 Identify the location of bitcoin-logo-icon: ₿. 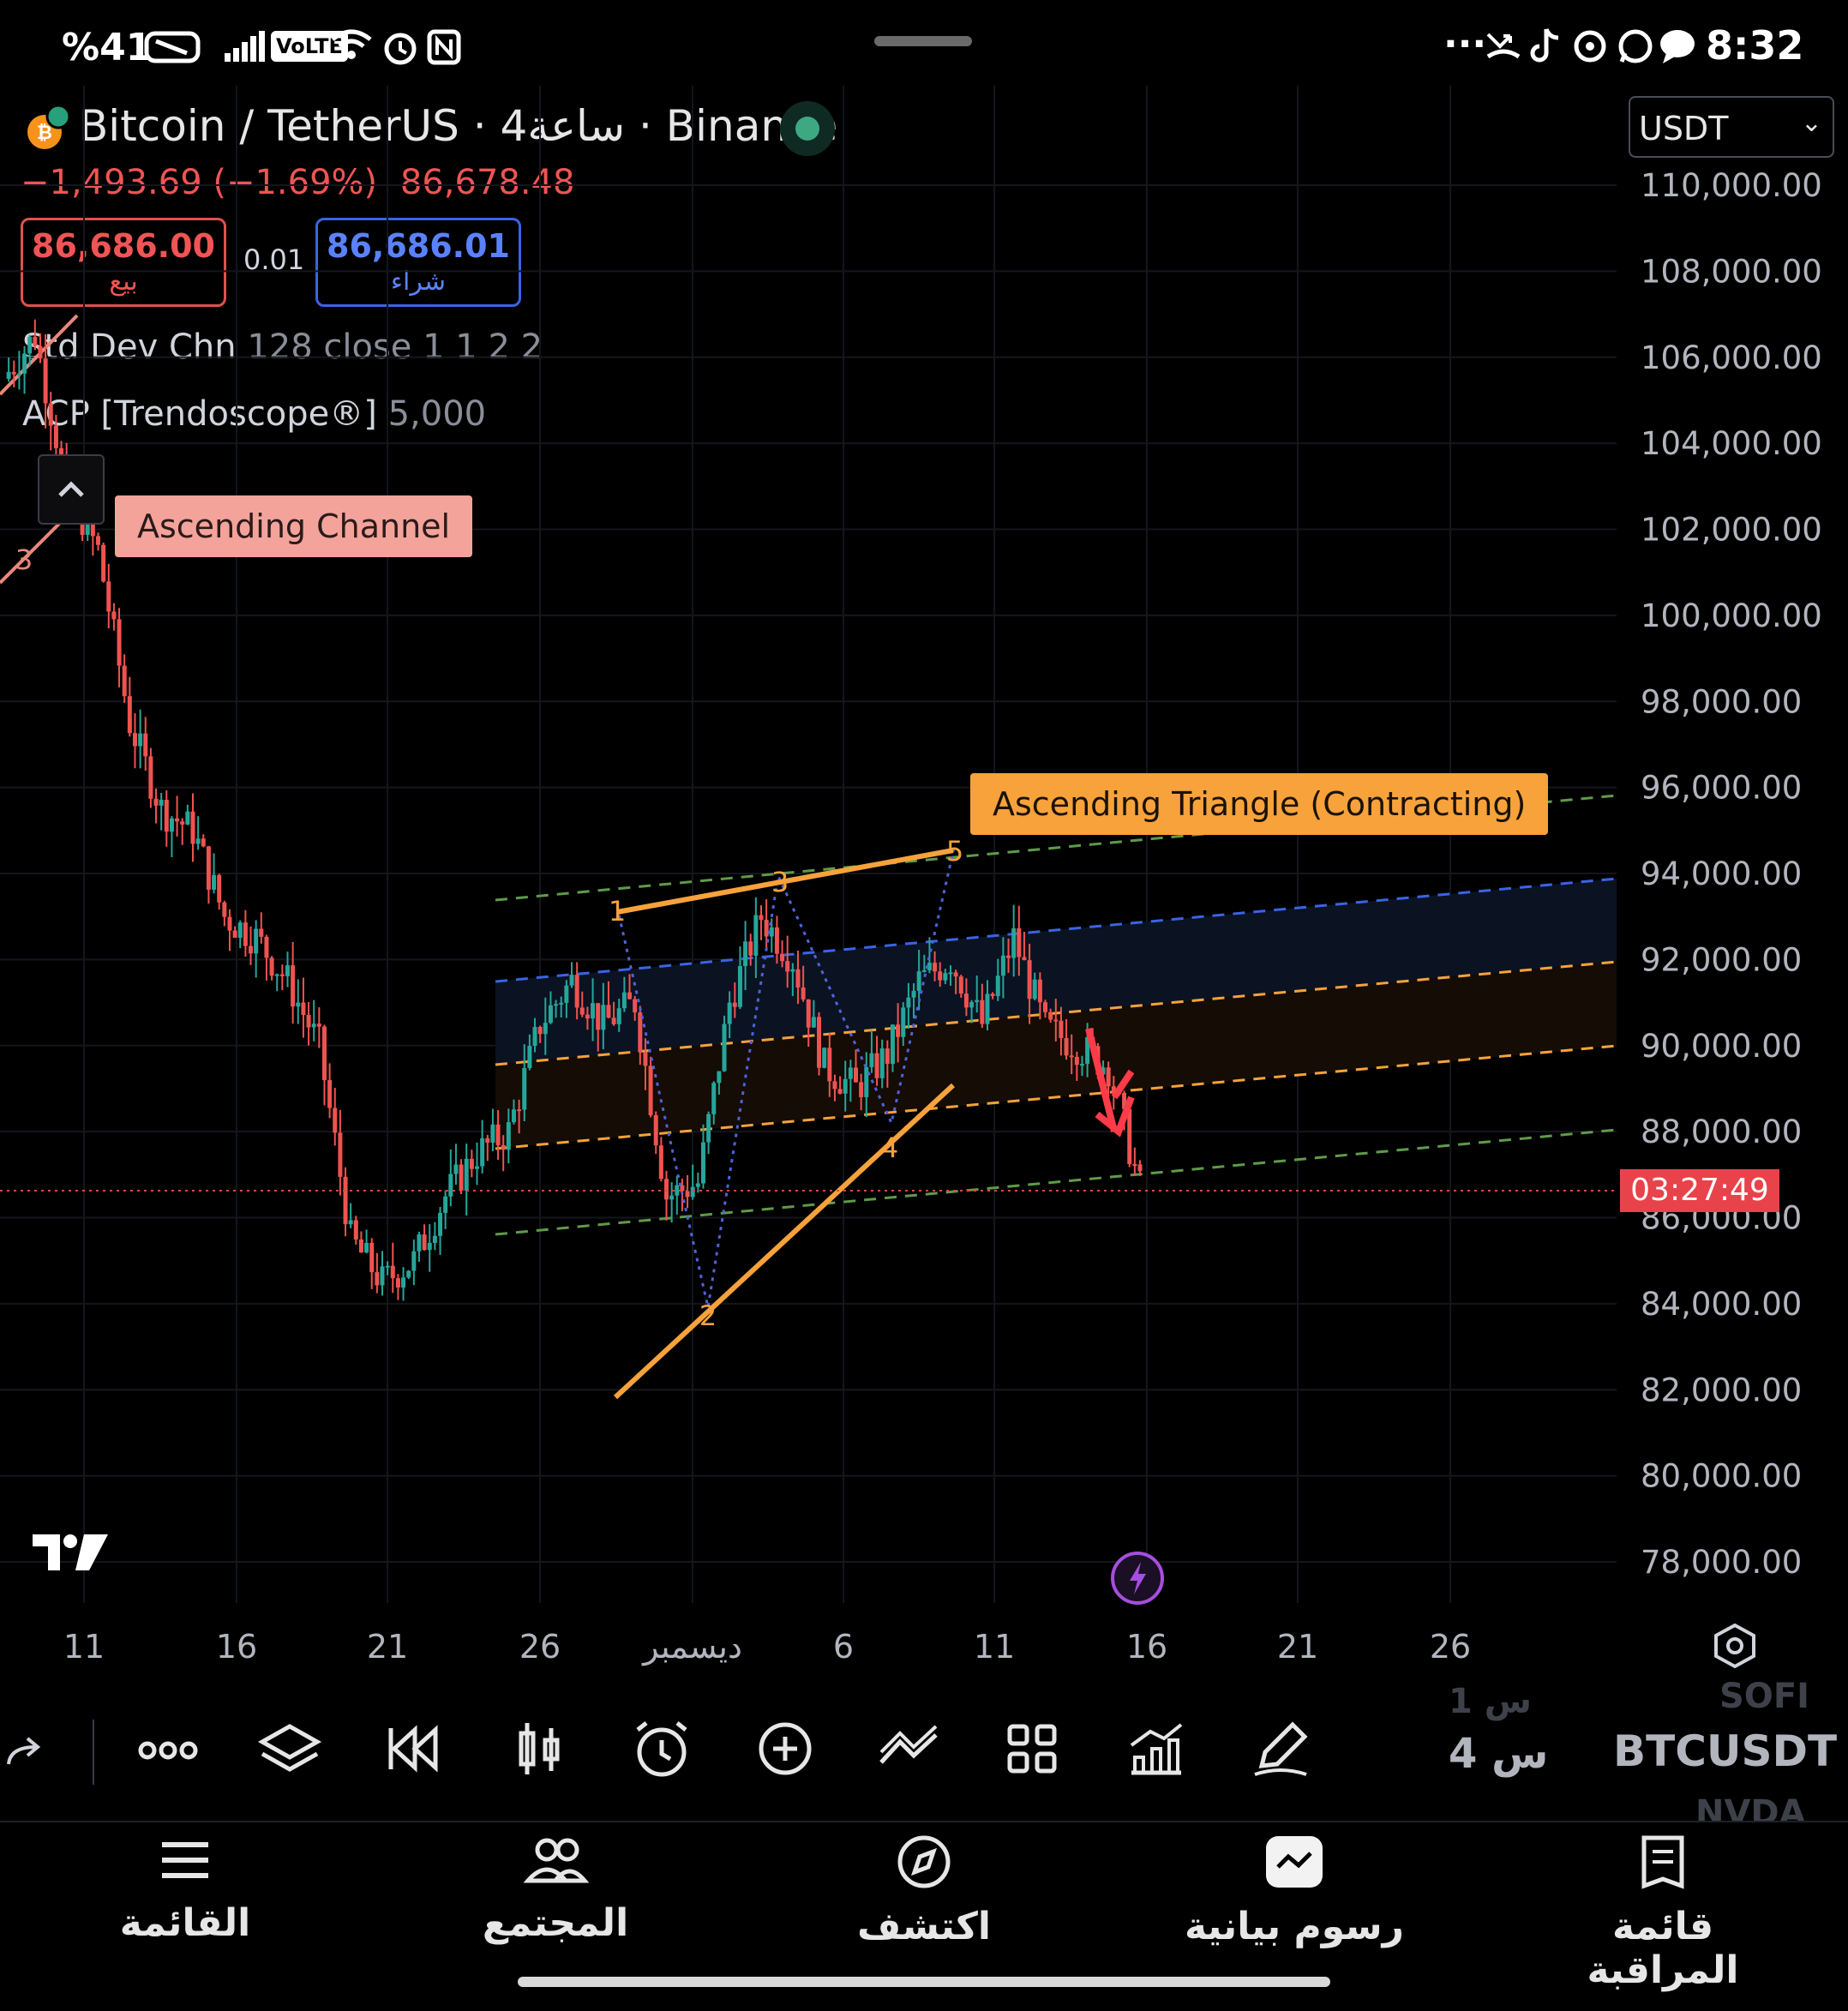
(49, 126).